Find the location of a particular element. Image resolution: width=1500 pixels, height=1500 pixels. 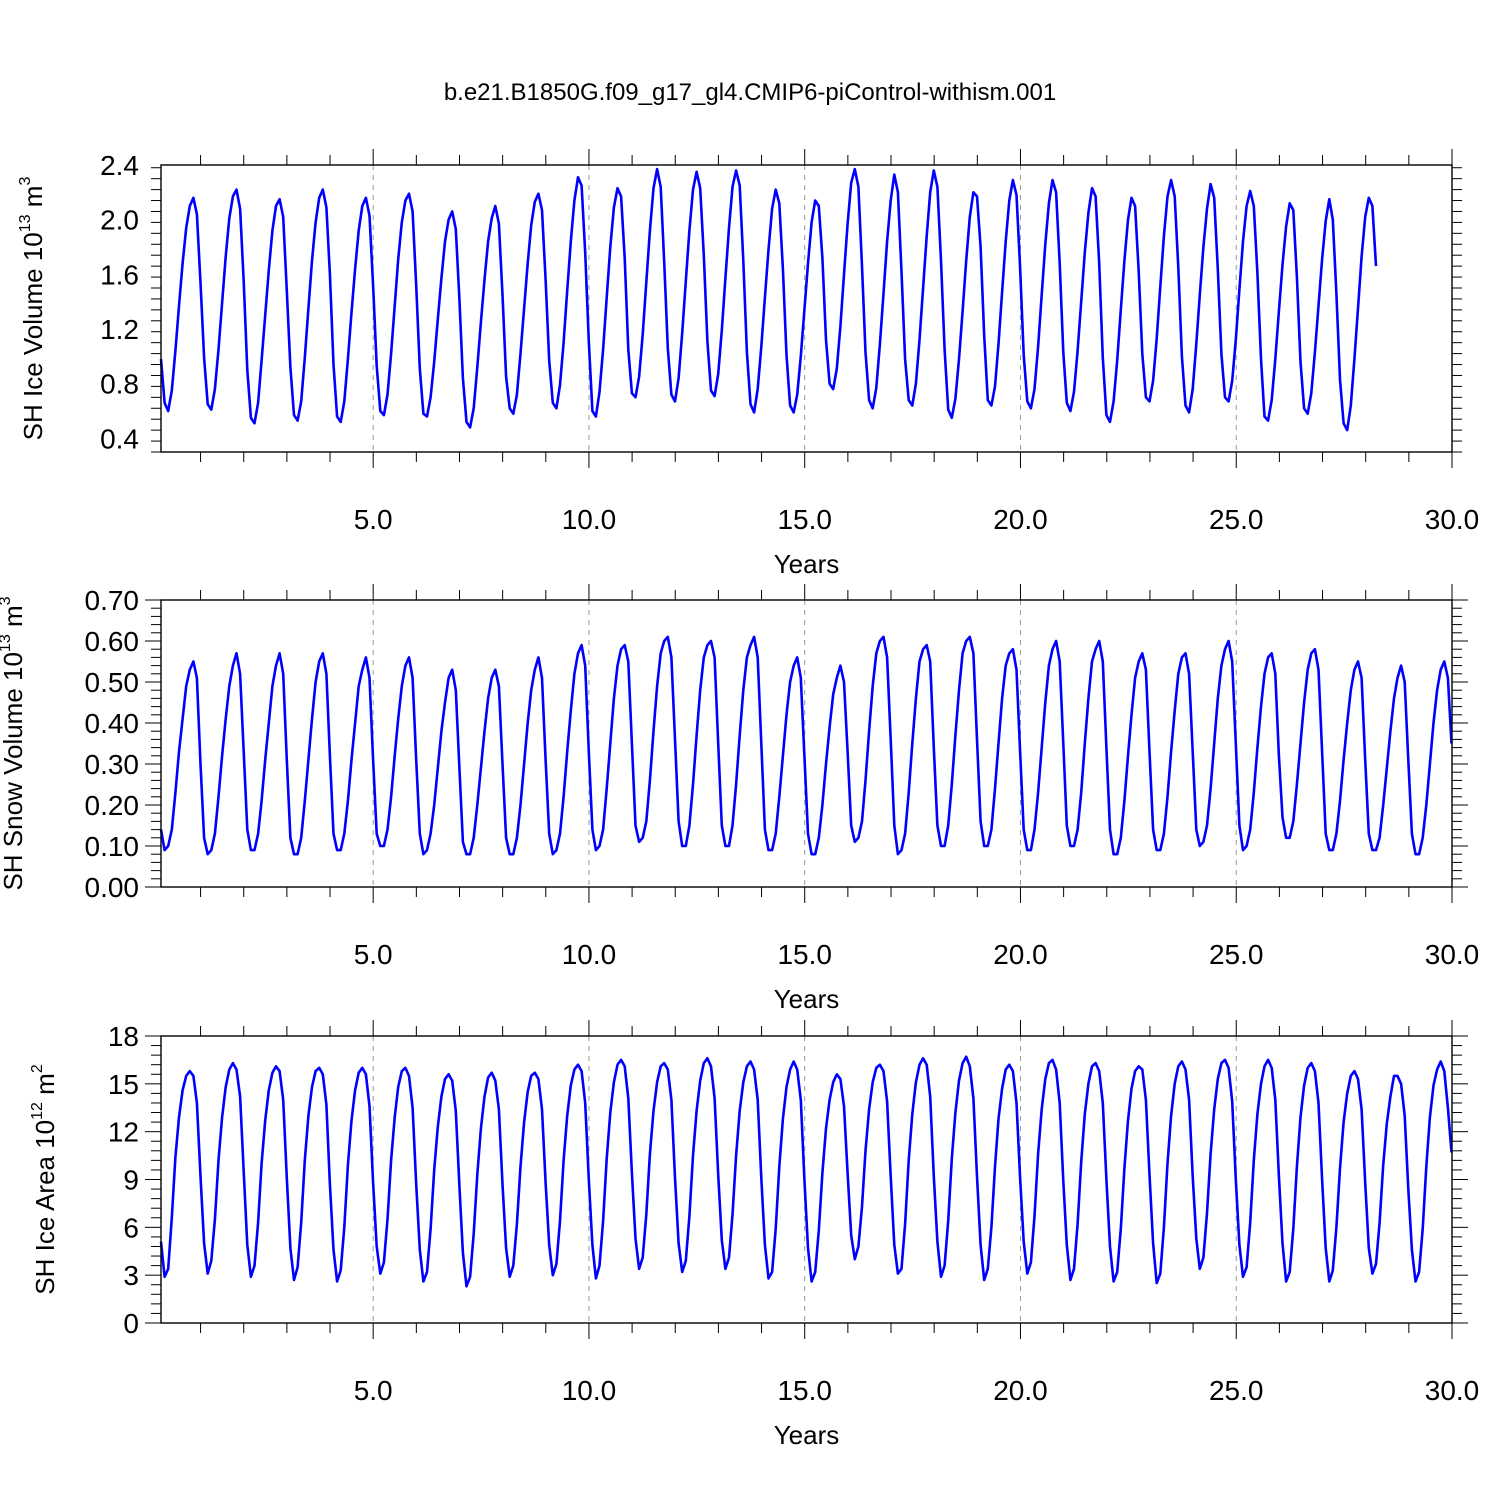

y-tick-label: 0.00 is located at coordinates (112, 887).